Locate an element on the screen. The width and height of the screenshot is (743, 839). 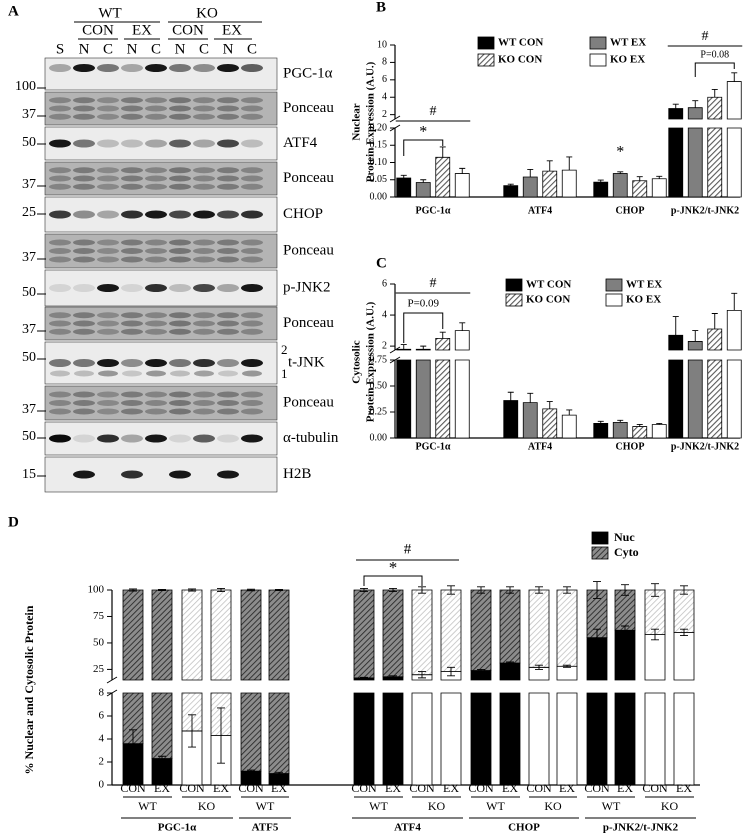
x-tick-label: CON is located at coordinates (481, 788).